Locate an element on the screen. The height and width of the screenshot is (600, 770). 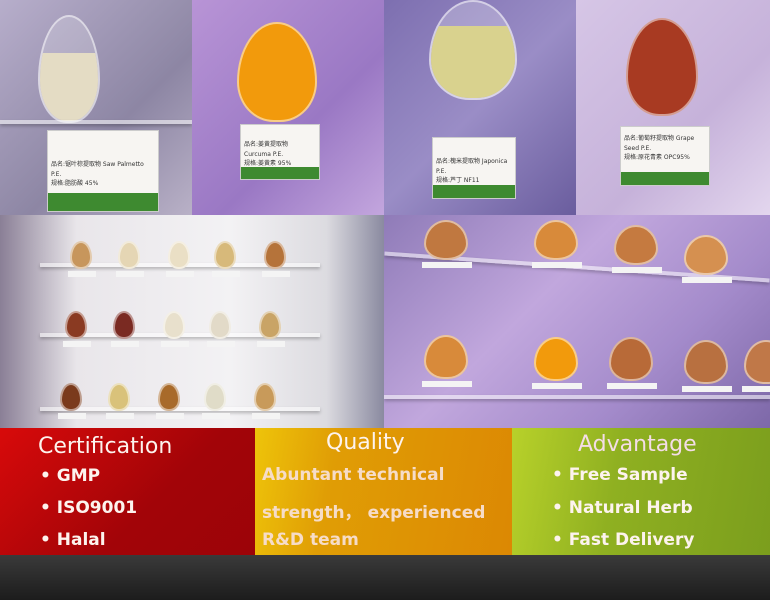
advantage-title: Advantage is located at coordinates (637, 444).